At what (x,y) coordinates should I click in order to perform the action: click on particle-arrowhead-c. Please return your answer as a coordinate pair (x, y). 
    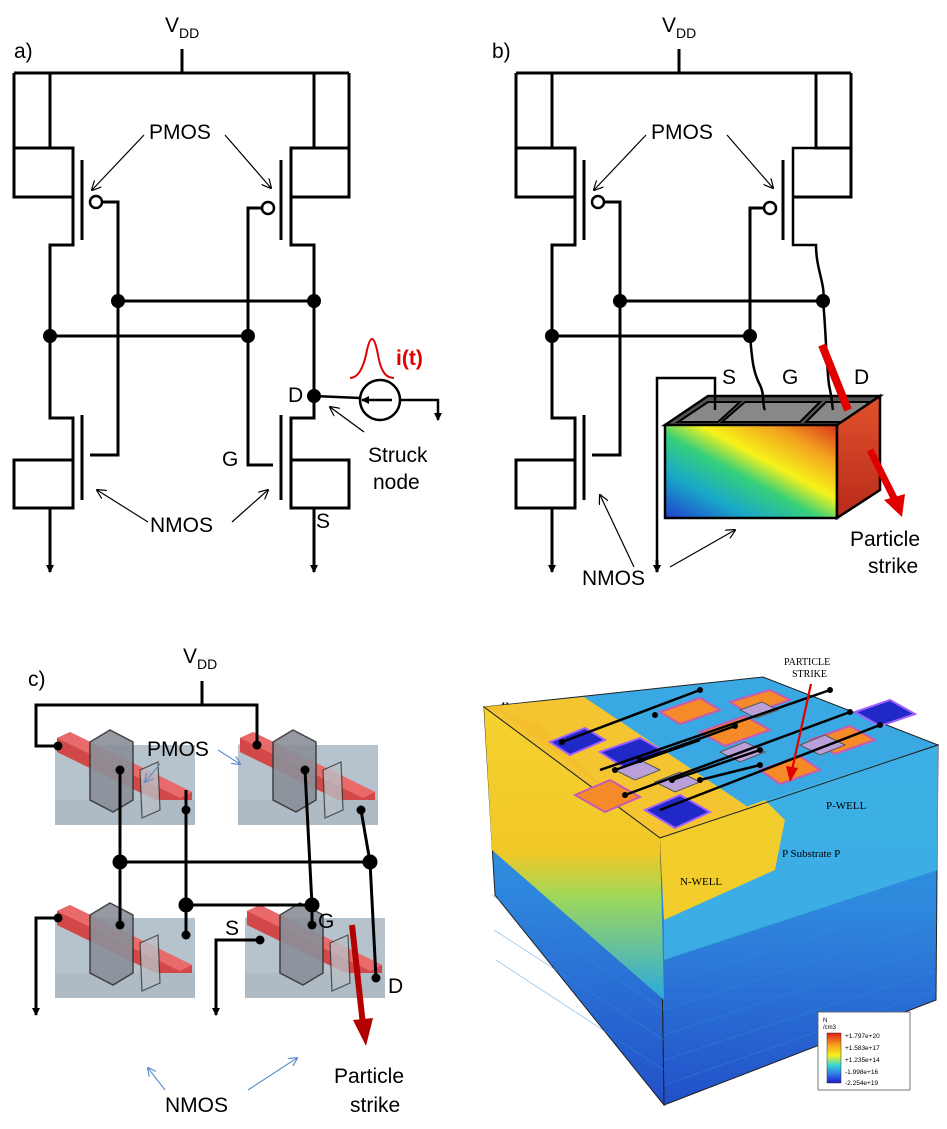
    Looking at the image, I should click on (363, 1032).